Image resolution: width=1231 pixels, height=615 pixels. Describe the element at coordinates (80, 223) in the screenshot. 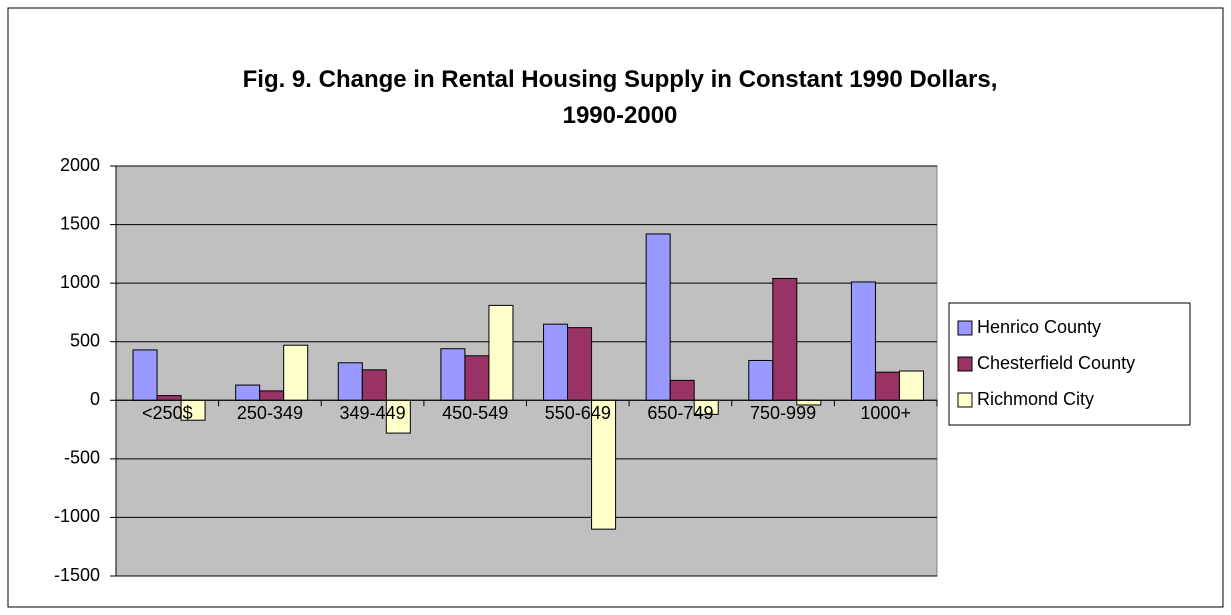

I see `y-tick-label: 1500` at that location.